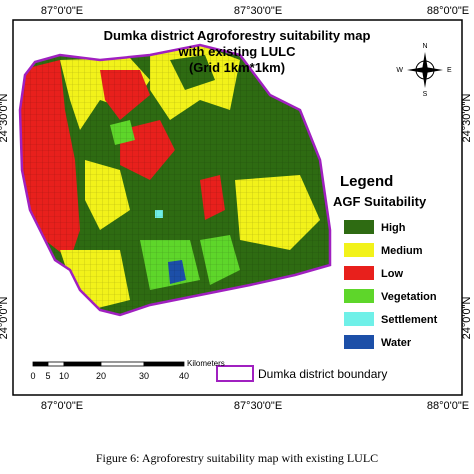 The height and width of the screenshot is (474, 474). What do you see at coordinates (396, 343) in the screenshot?
I see `legend-label: Water` at bounding box center [396, 343].